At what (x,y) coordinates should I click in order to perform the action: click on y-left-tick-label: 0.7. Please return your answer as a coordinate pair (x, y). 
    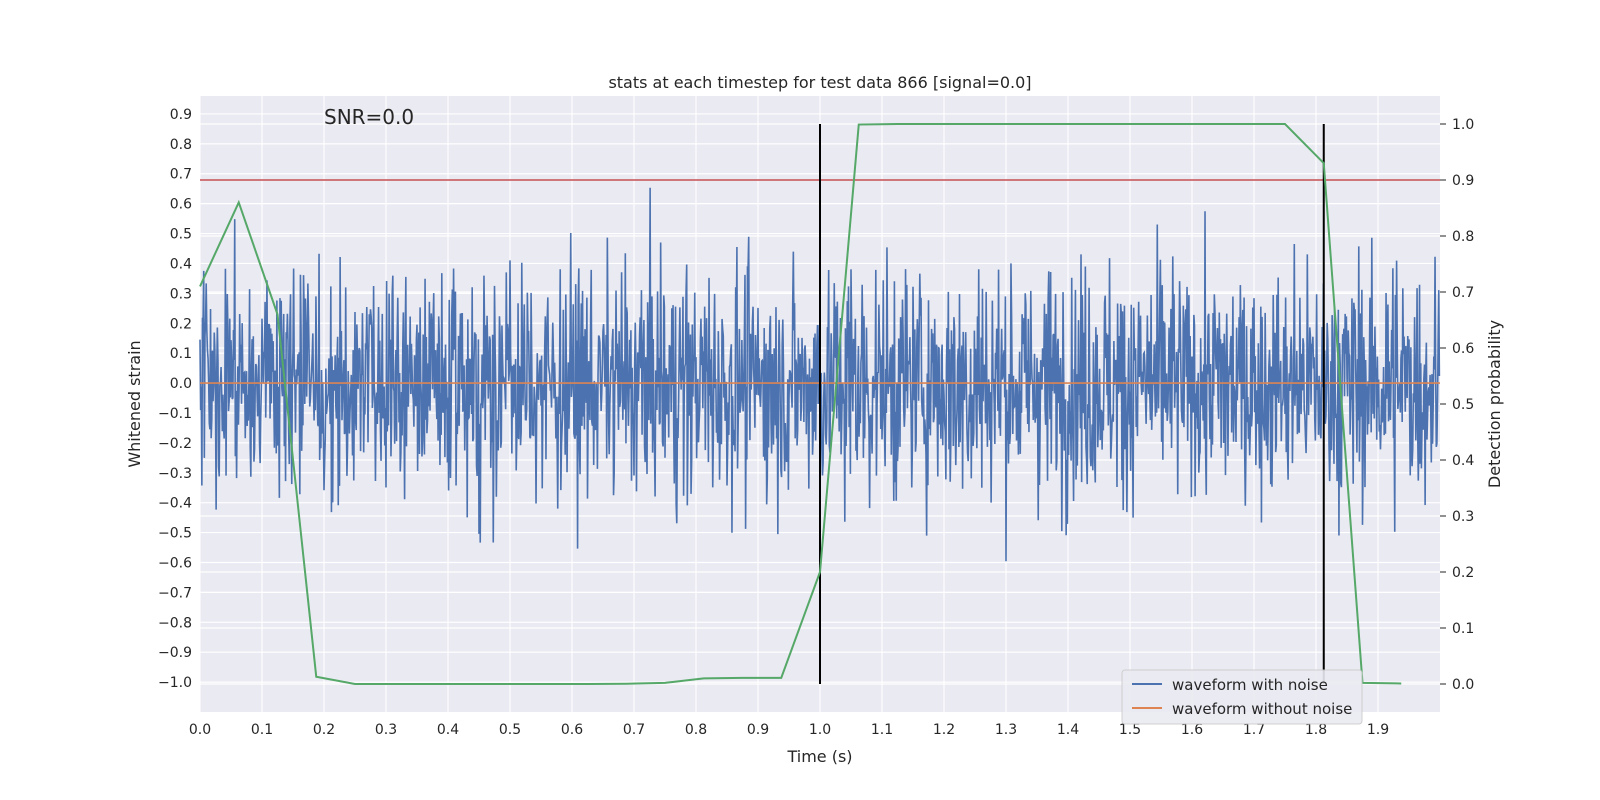
    Looking at the image, I should click on (181, 175).